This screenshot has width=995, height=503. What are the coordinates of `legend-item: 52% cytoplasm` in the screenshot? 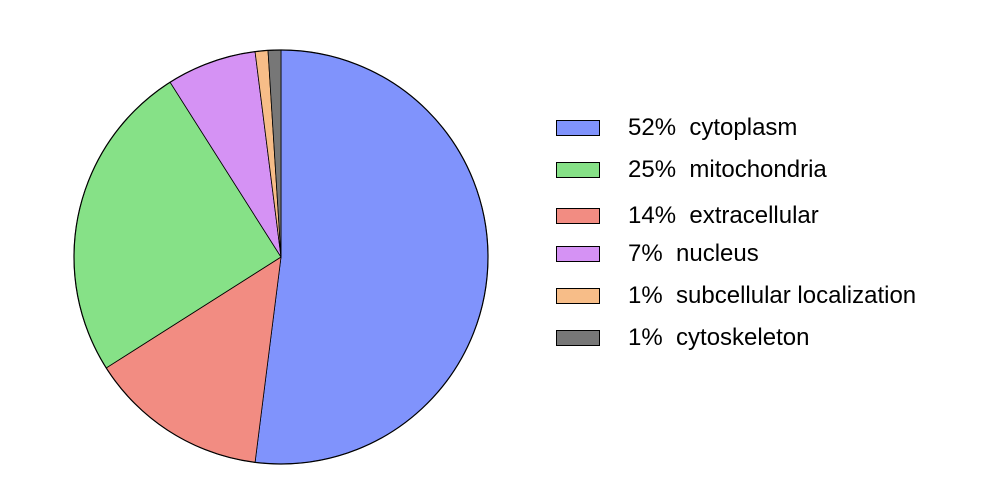 It's located at (676, 128).